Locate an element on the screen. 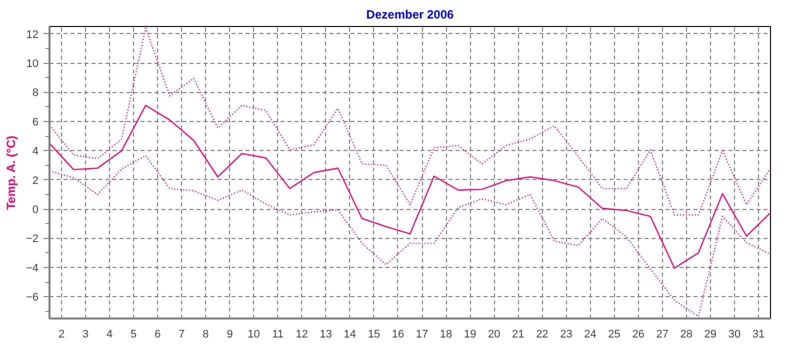 The width and height of the screenshot is (800, 350). x-tick-label: 28 is located at coordinates (686, 334).